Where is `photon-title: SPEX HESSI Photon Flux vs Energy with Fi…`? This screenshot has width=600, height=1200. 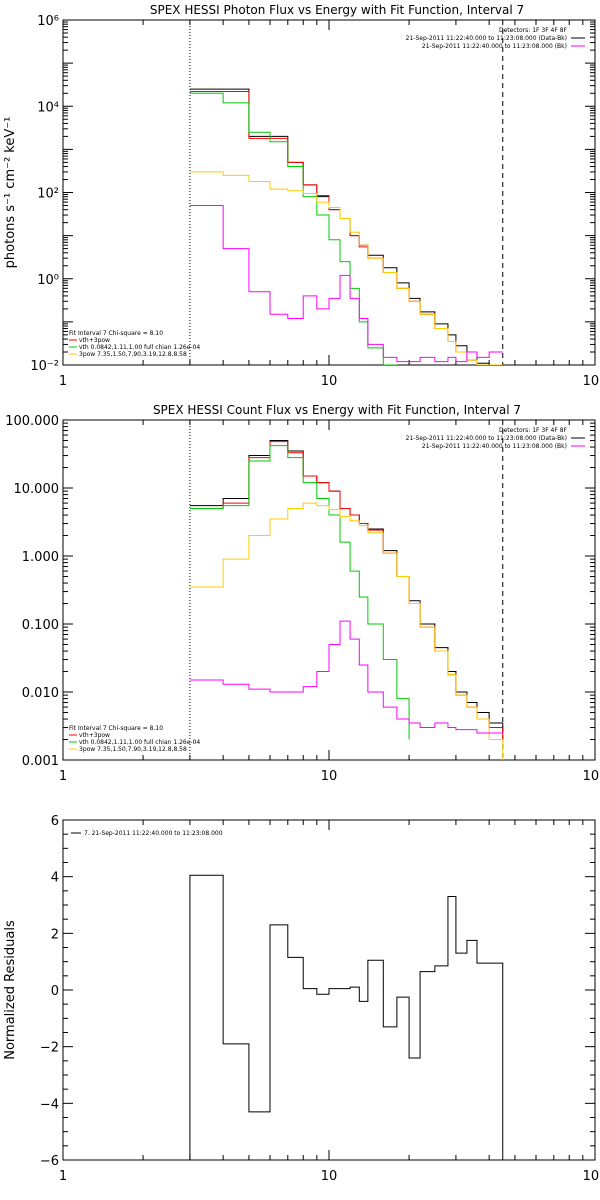 photon-title: SPEX HESSI Photon Flux vs Energy with Fi… is located at coordinates (337, 10).